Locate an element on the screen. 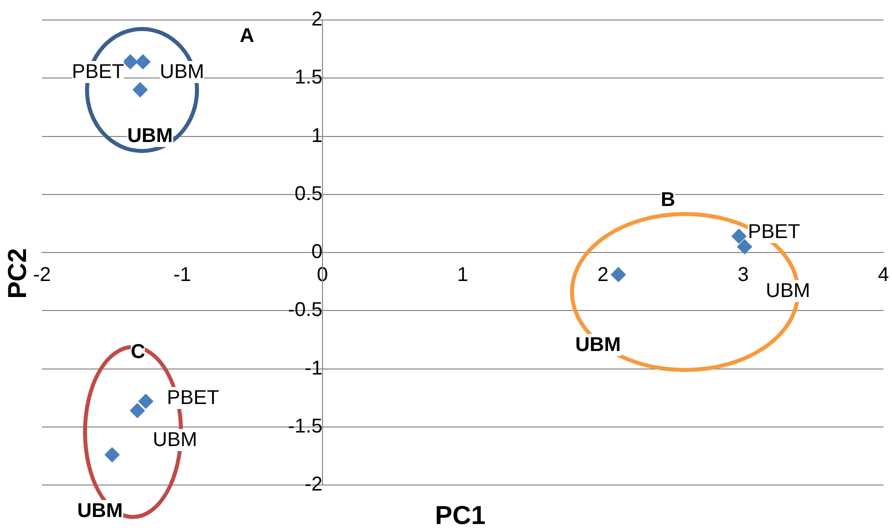 The width and height of the screenshot is (892, 532). y-tick-label: 2 is located at coordinates (316, 19).